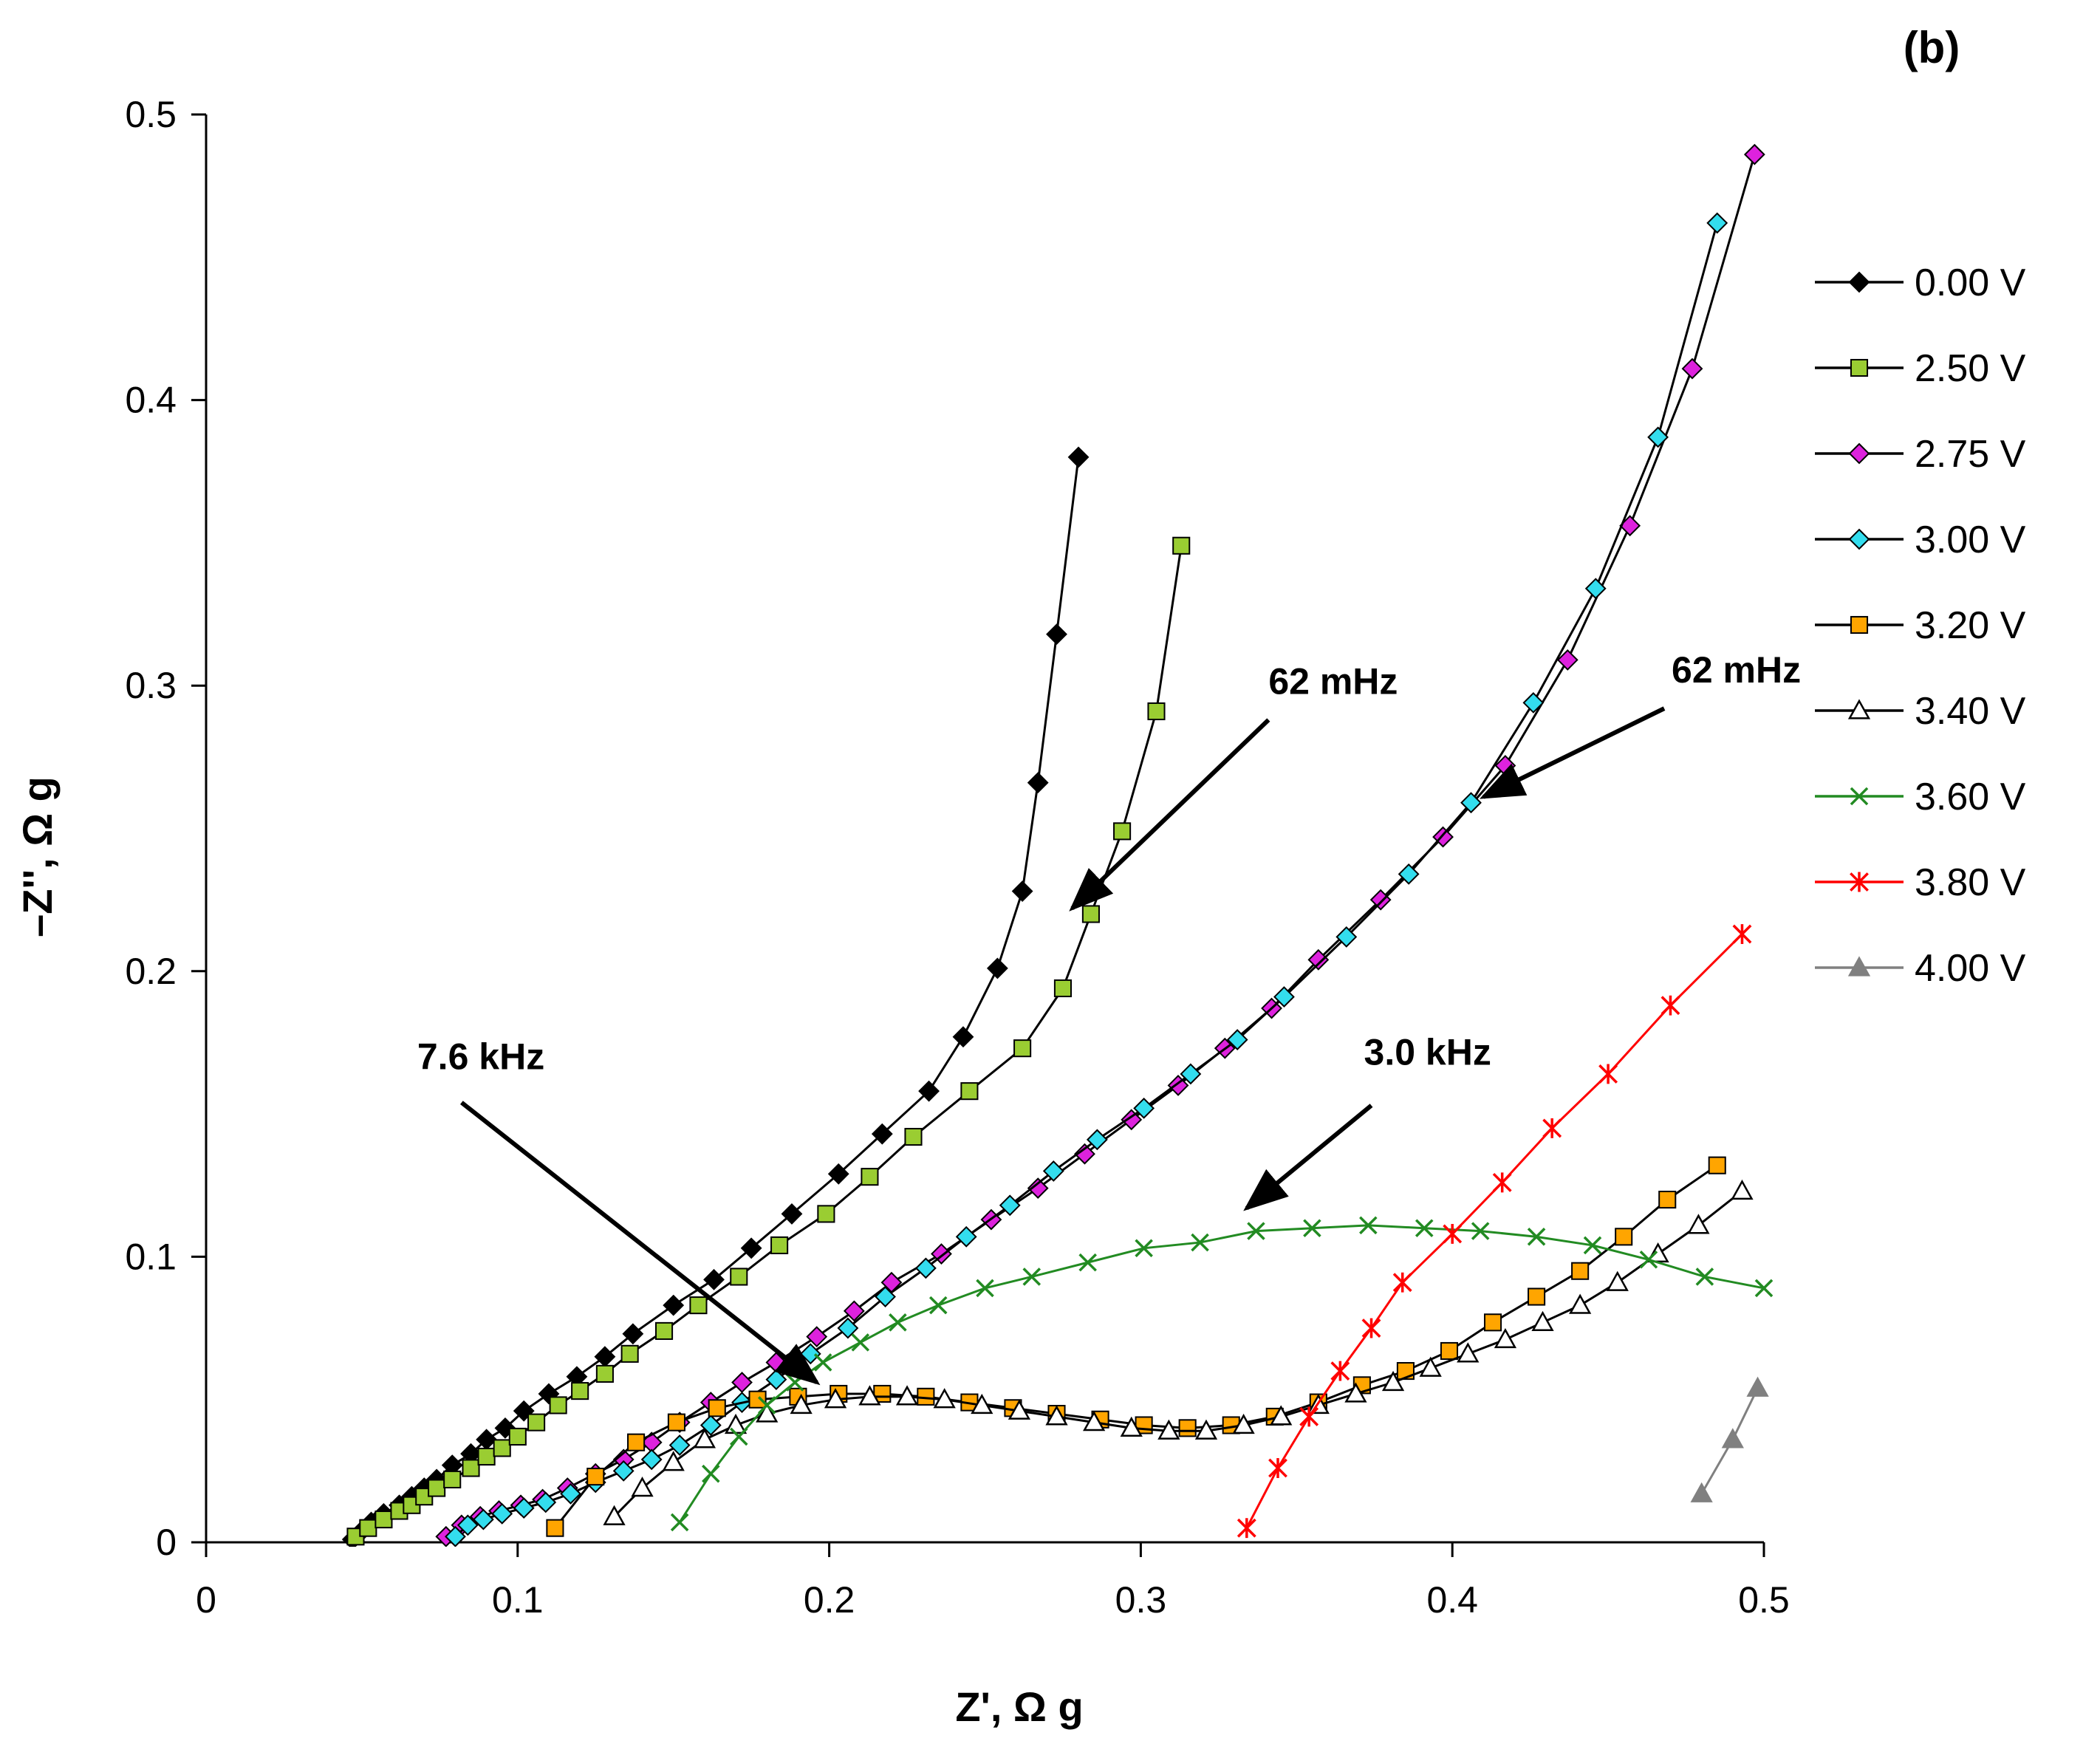 The height and width of the screenshot is (1741, 2100). Describe the element at coordinates (1970, 540) in the screenshot. I see `legend-label: 3.00 V` at that location.